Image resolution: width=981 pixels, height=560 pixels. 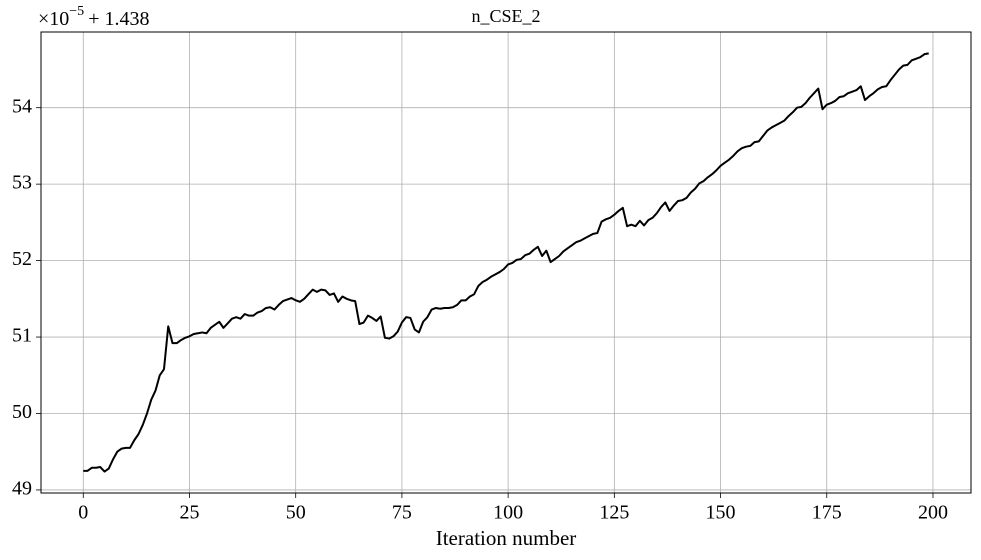 I want to click on x-tick-label: 175, so click(x=827, y=513).